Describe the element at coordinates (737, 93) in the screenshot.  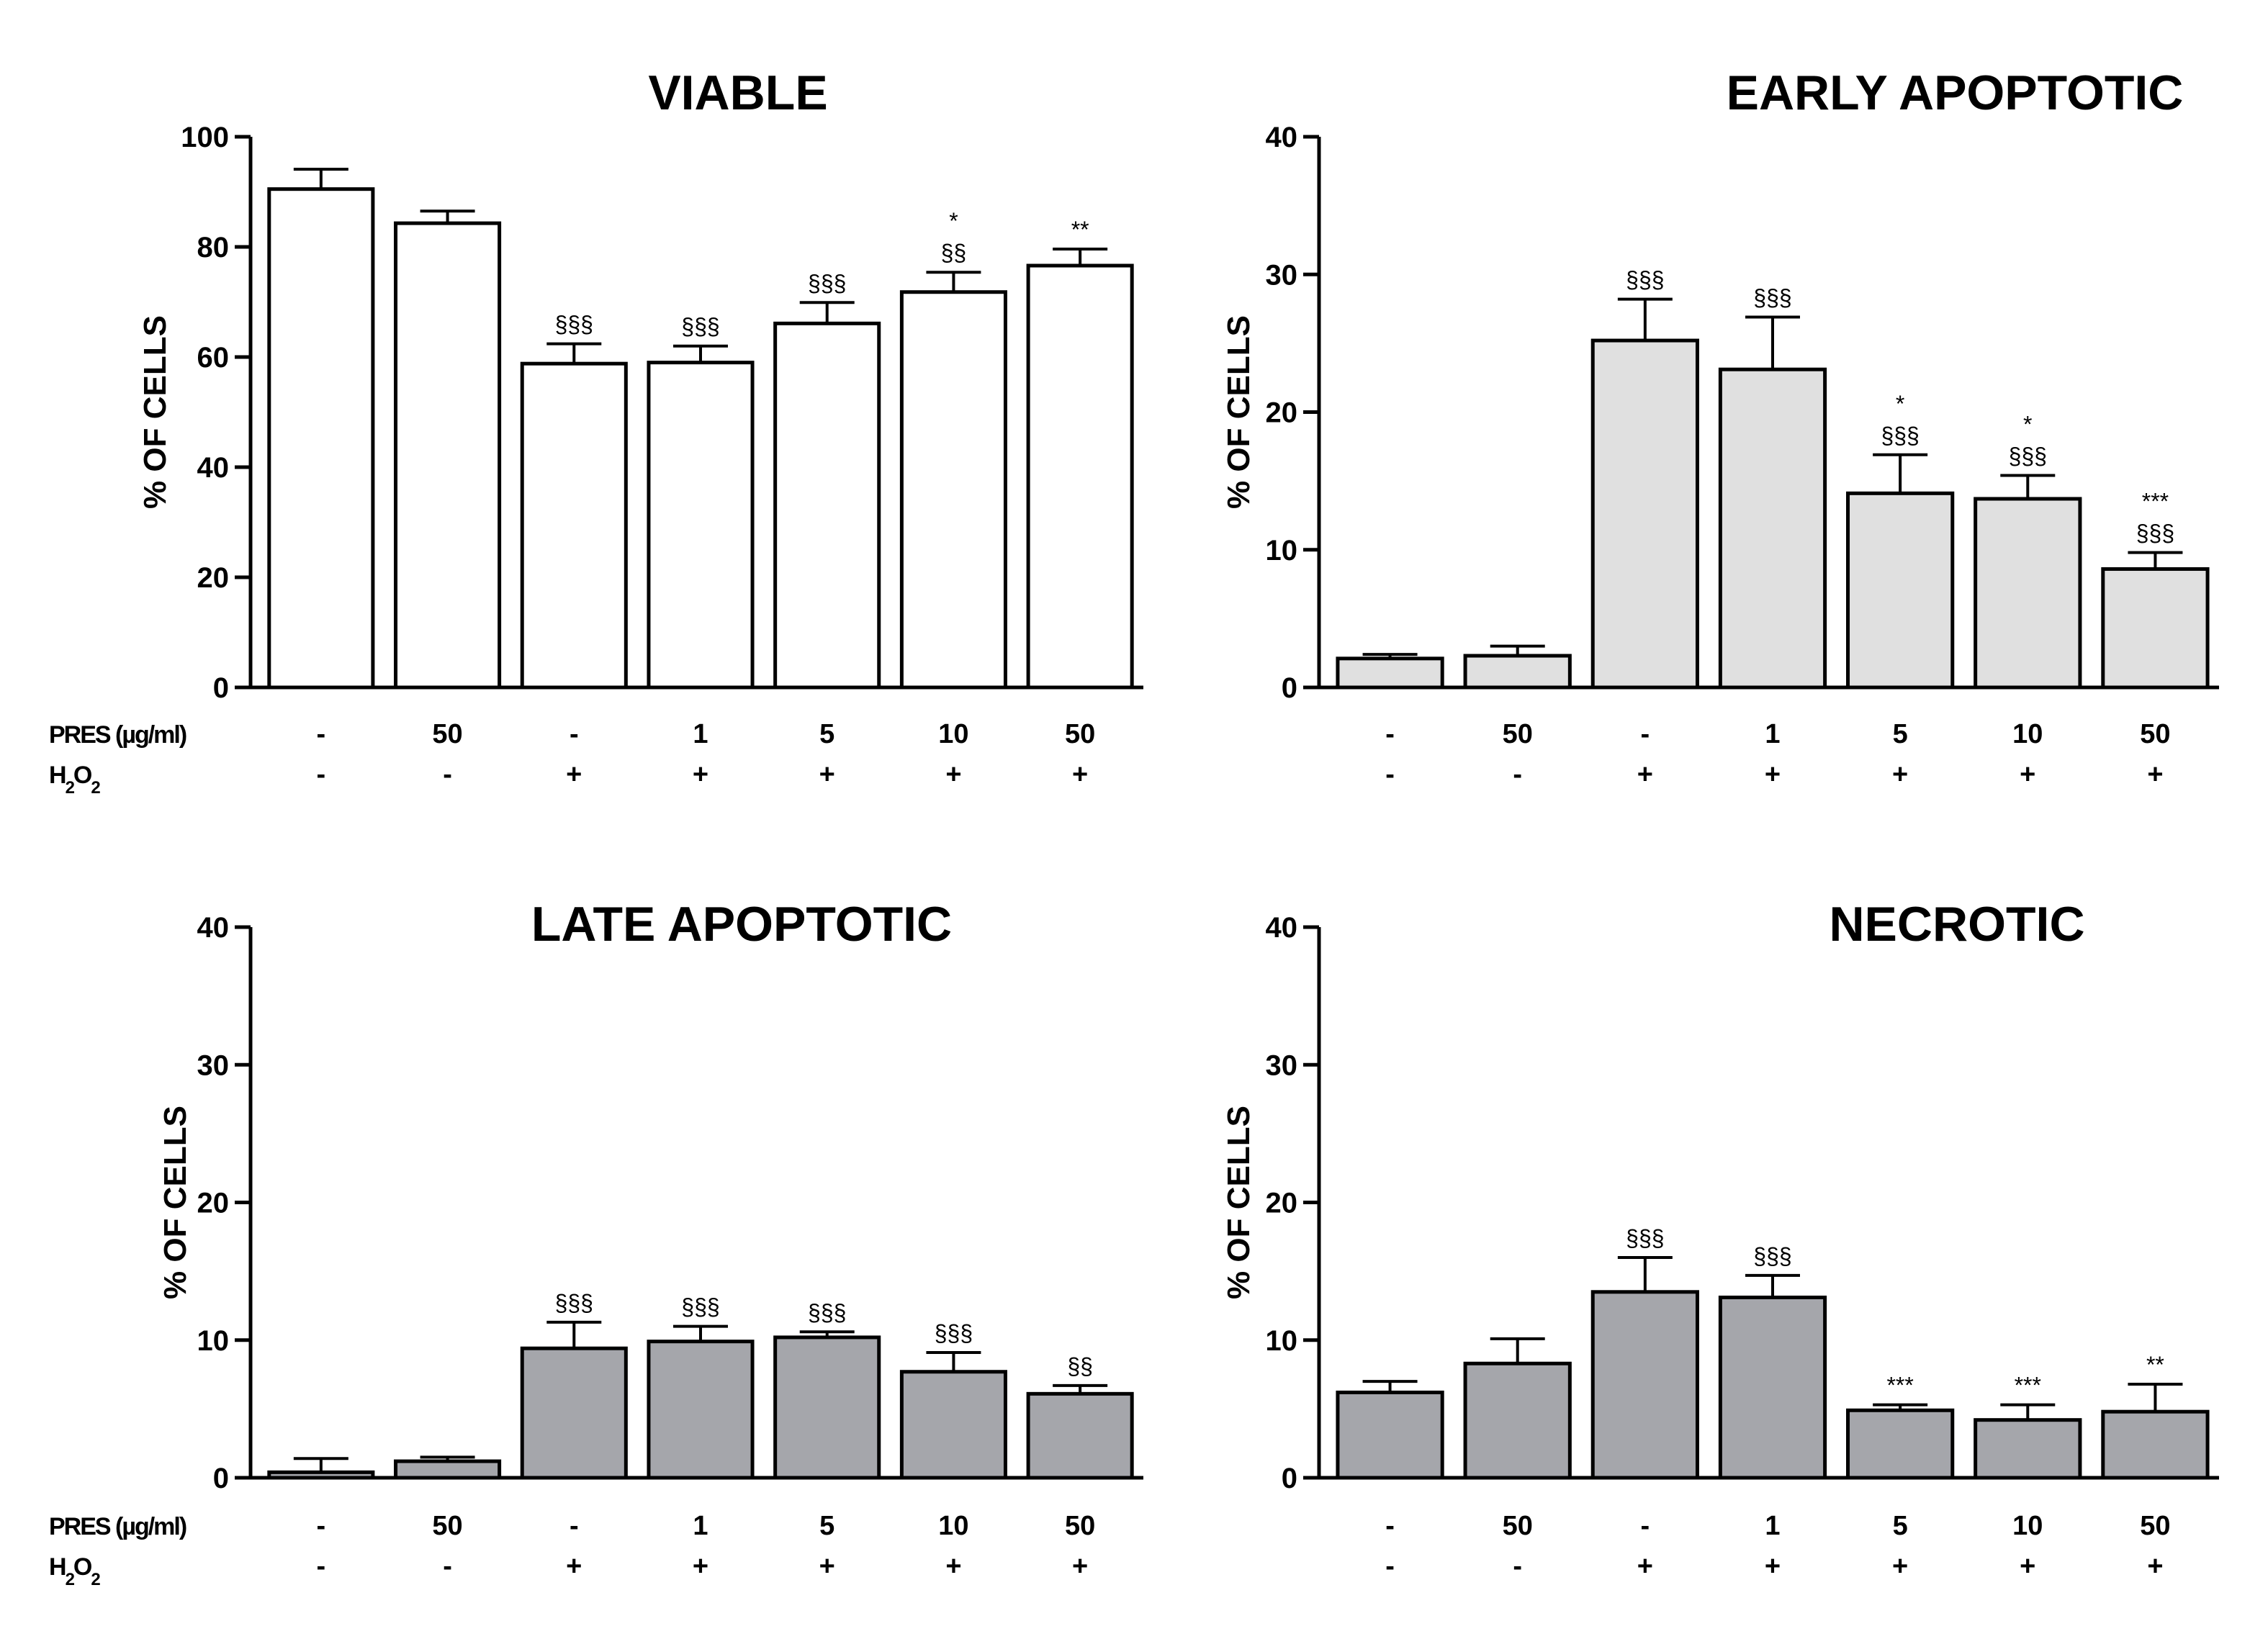
I see `chart-title: VIABLE` at that location.